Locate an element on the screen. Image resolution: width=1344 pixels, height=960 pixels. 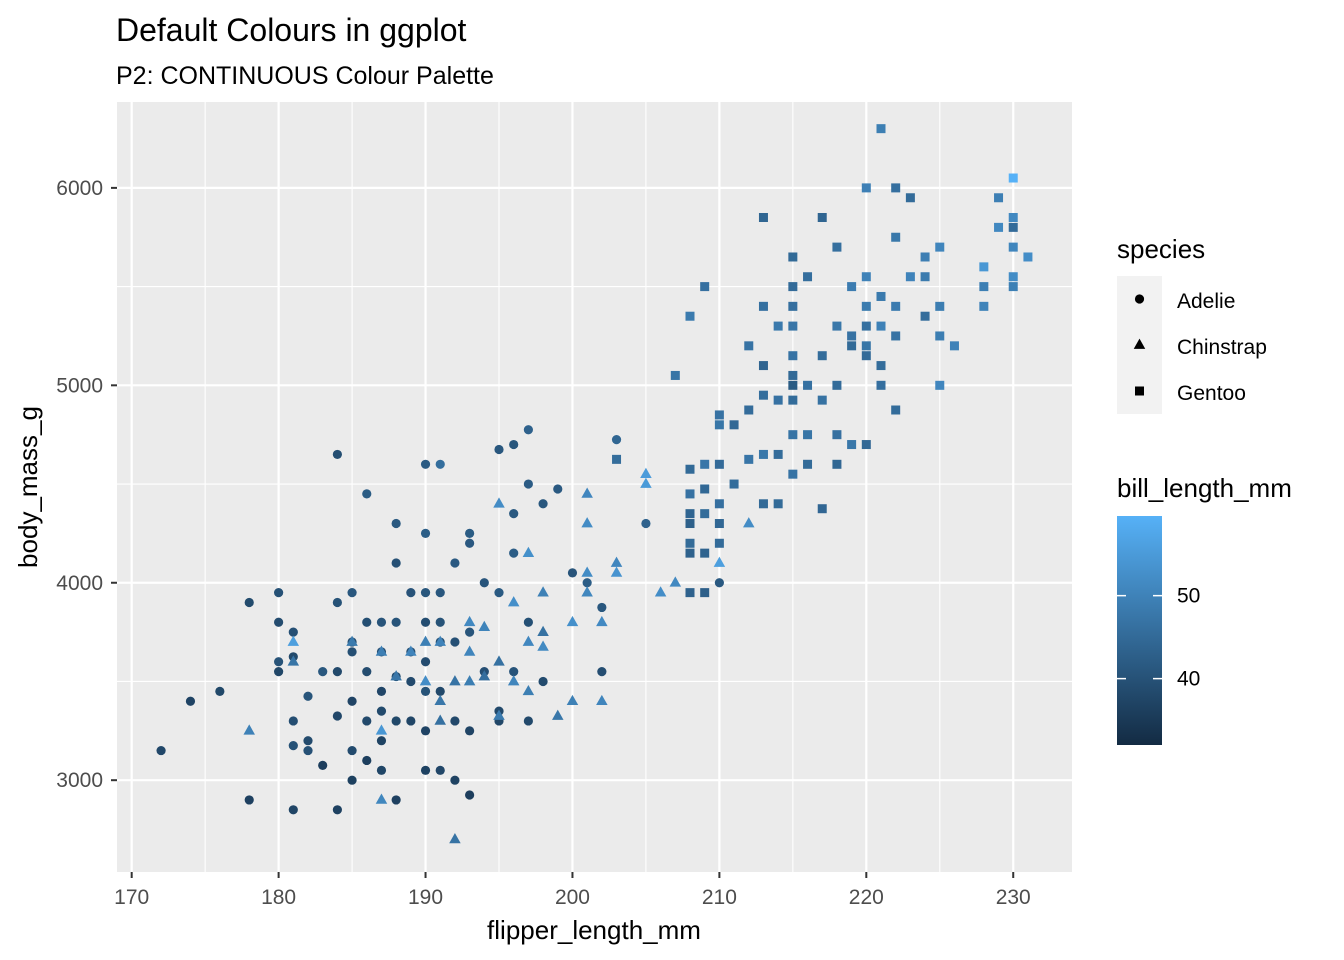
species-legend-title: species is located at coordinates (1161, 249).